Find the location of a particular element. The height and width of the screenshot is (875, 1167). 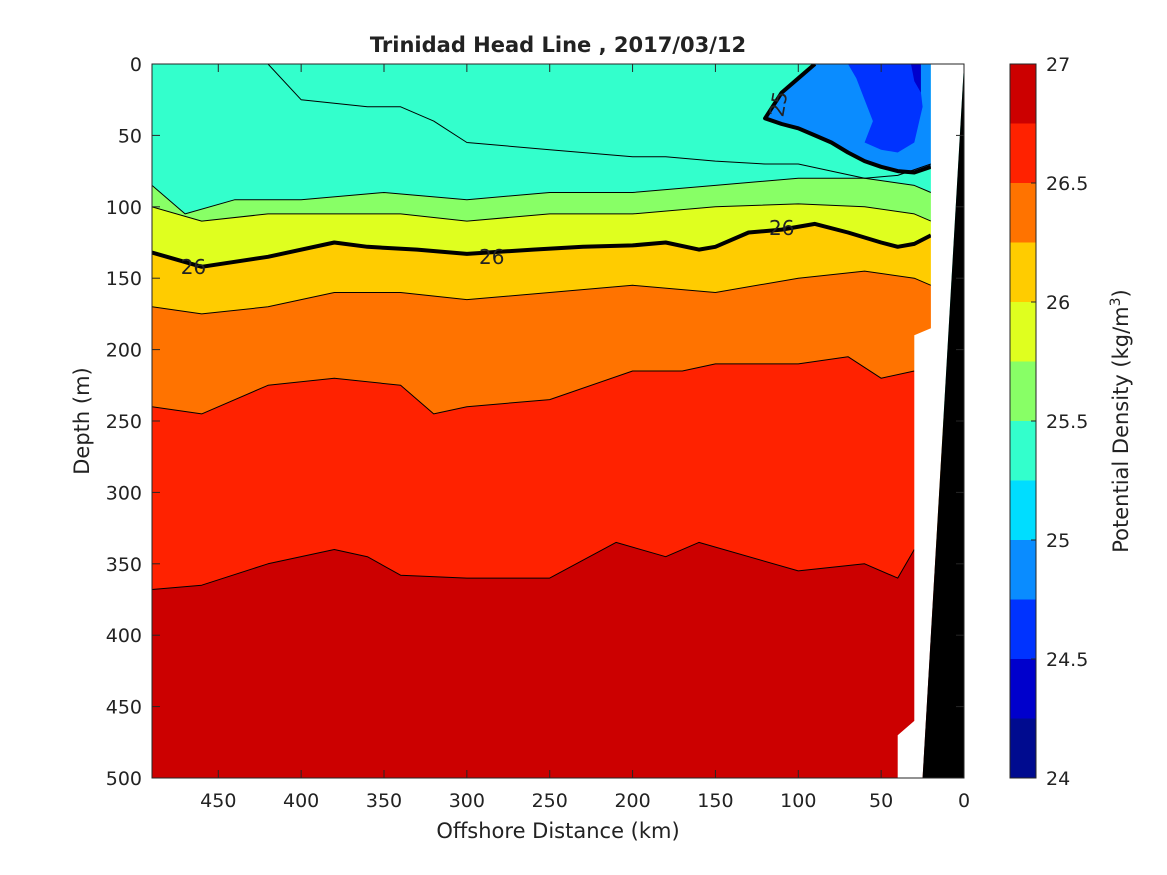

y-tick-label: 50 is located at coordinates (130, 136).